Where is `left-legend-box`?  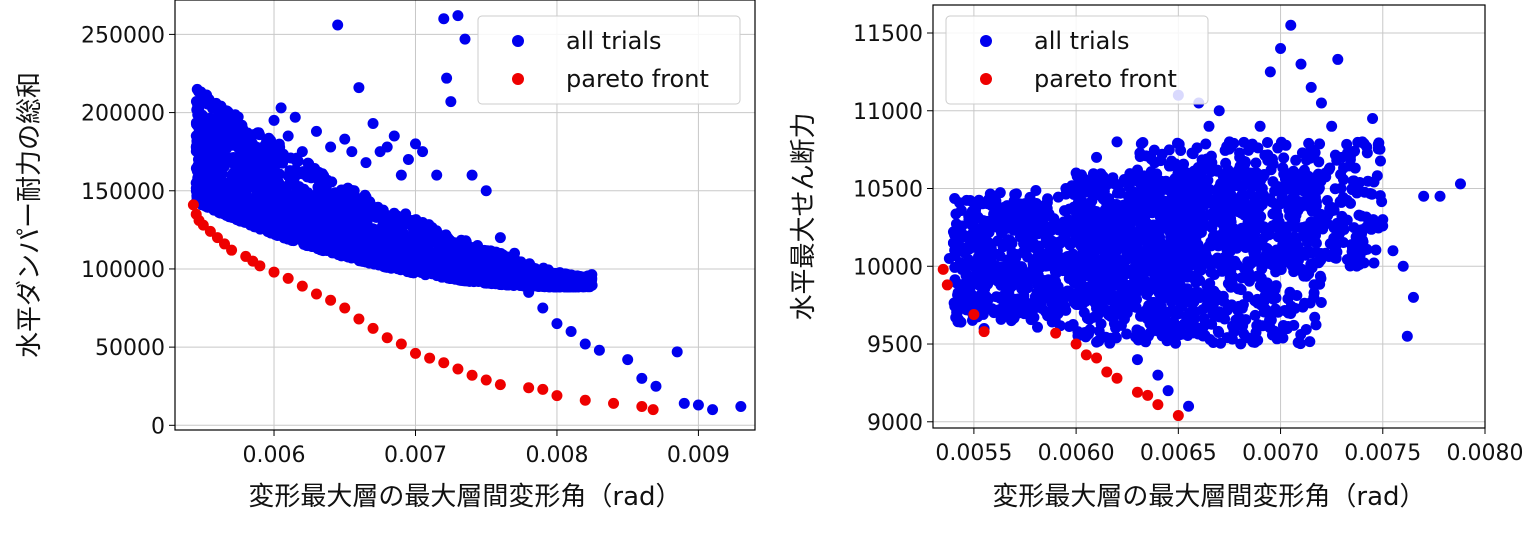
left-legend-box is located at coordinates (609, 60).